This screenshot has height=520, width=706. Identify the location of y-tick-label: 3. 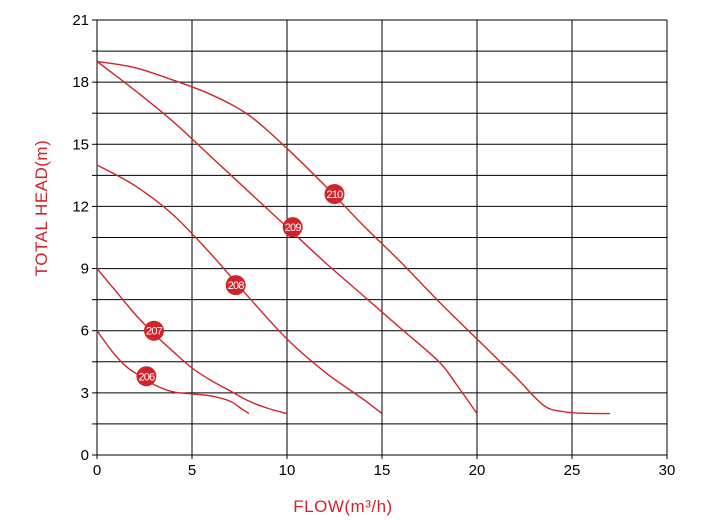
(85, 393).